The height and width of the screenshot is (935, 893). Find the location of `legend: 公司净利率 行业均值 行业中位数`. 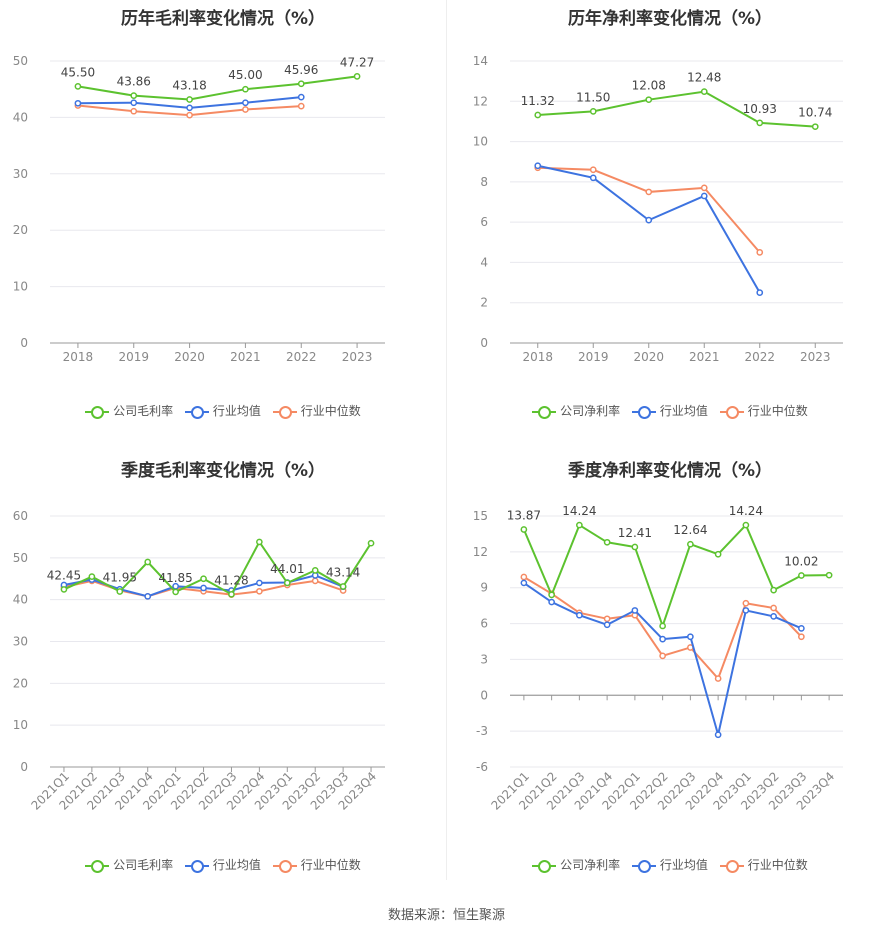

legend: 公司净利率 行业均值 行业中位数 is located at coordinates (670, 410).